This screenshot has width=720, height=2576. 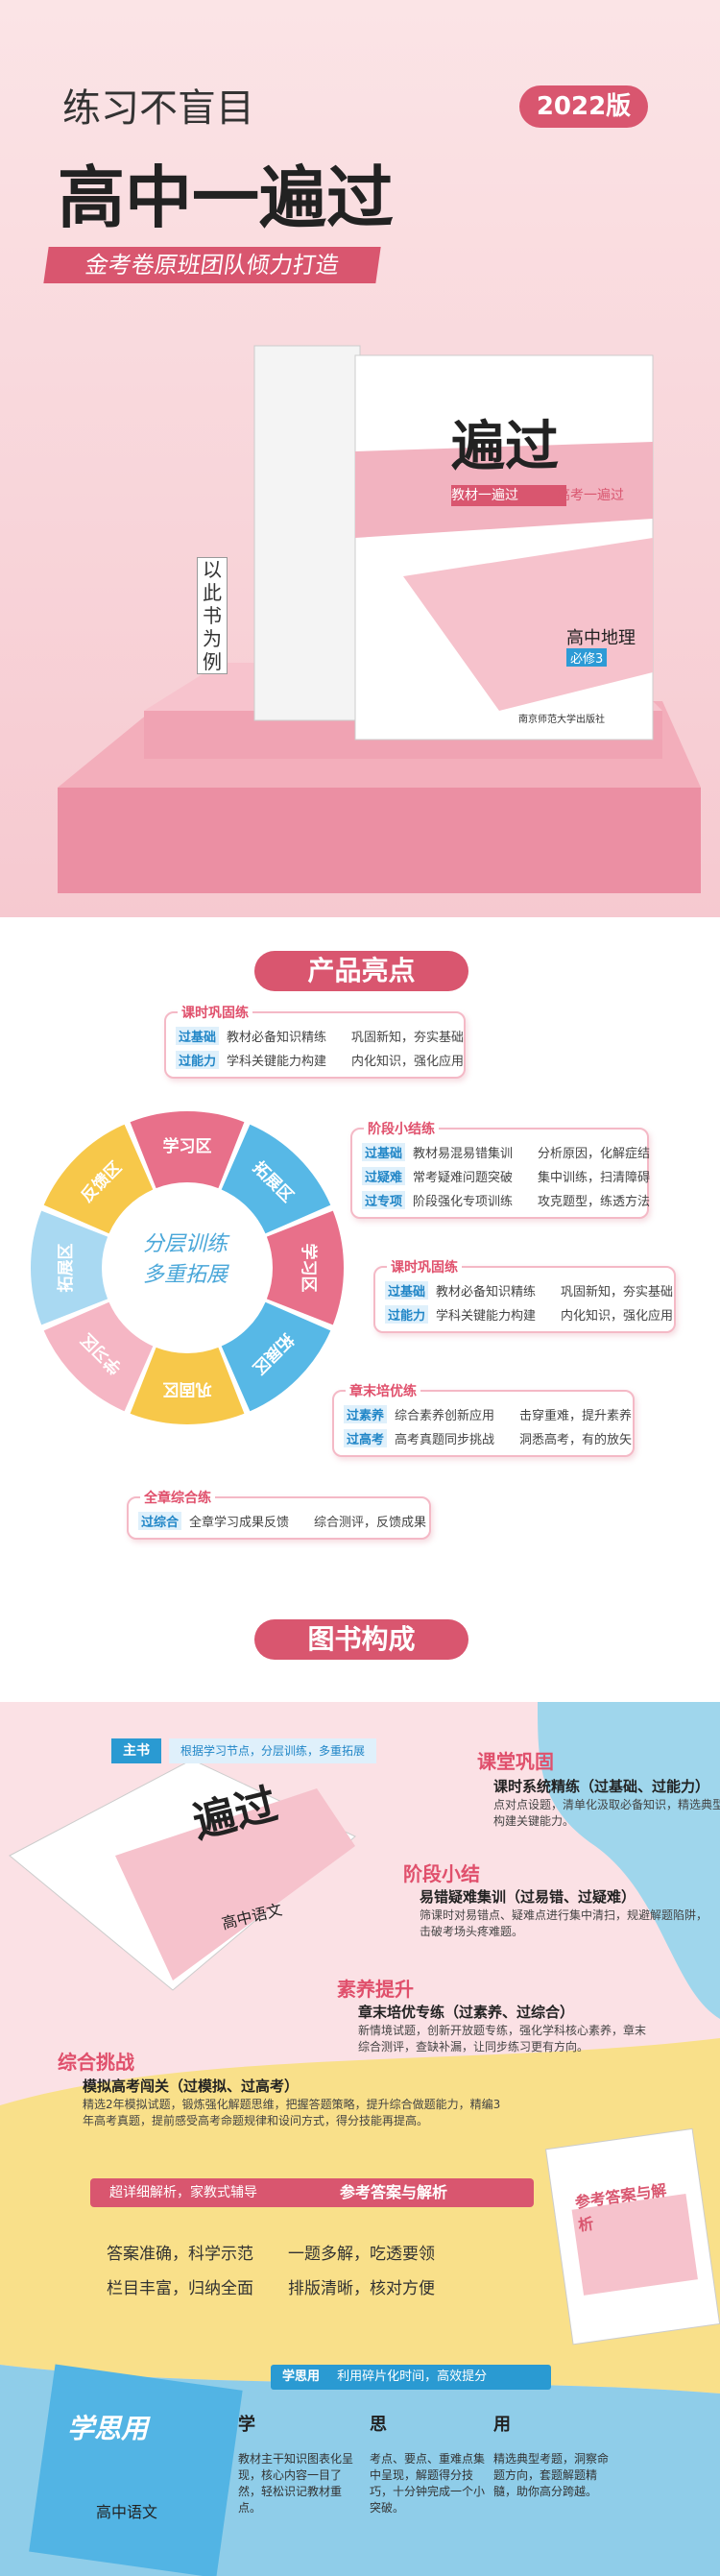 I want to click on row-note: 集中训练，扫清障碍, so click(x=594, y=1178).